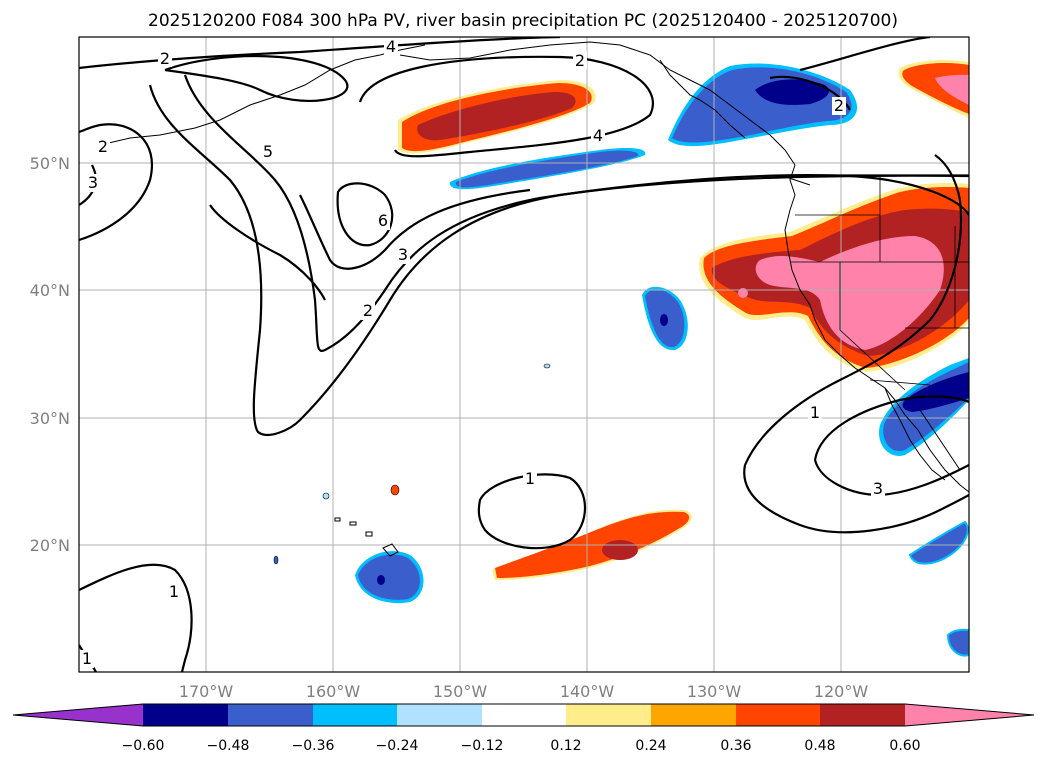 The width and height of the screenshot is (1047, 765). I want to click on precip-negative-band, so click(547, 168).